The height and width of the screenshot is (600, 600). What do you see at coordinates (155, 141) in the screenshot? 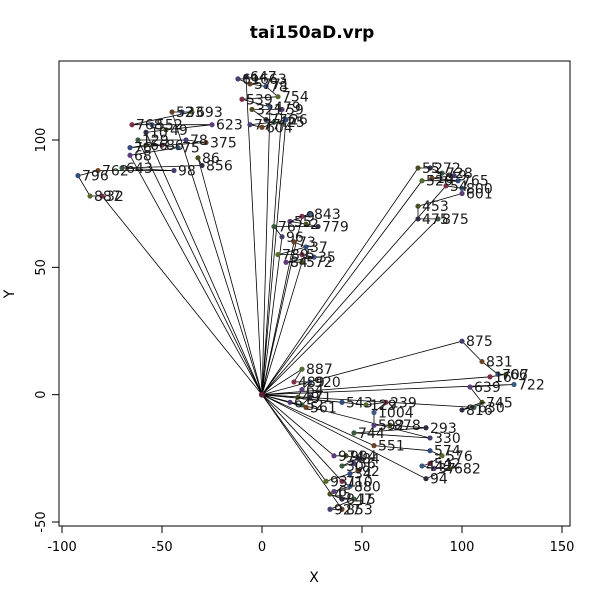
I see `customer-label: 129` at bounding box center [155, 141].